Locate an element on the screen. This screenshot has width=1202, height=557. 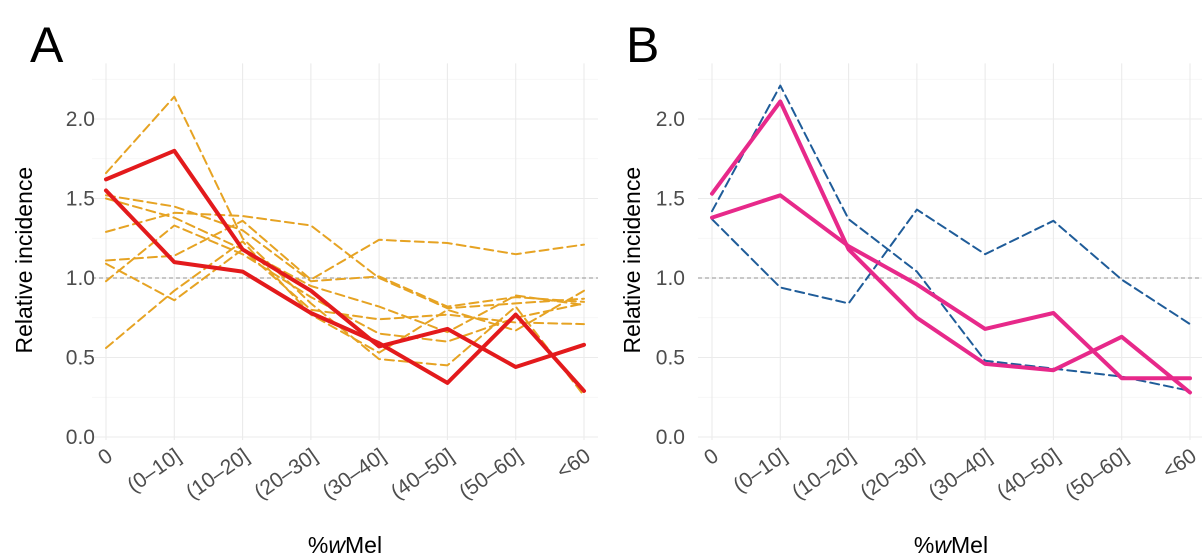
panel-letter: A is located at coordinates (47, 45).